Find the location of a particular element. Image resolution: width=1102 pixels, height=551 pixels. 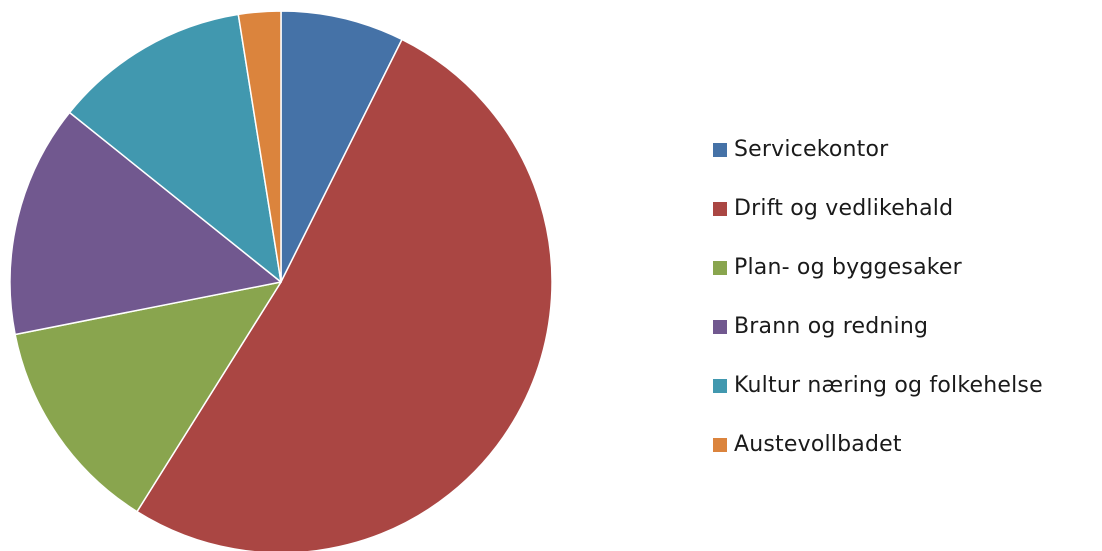

legend-item: Austevollbadet is located at coordinates (903, 444).